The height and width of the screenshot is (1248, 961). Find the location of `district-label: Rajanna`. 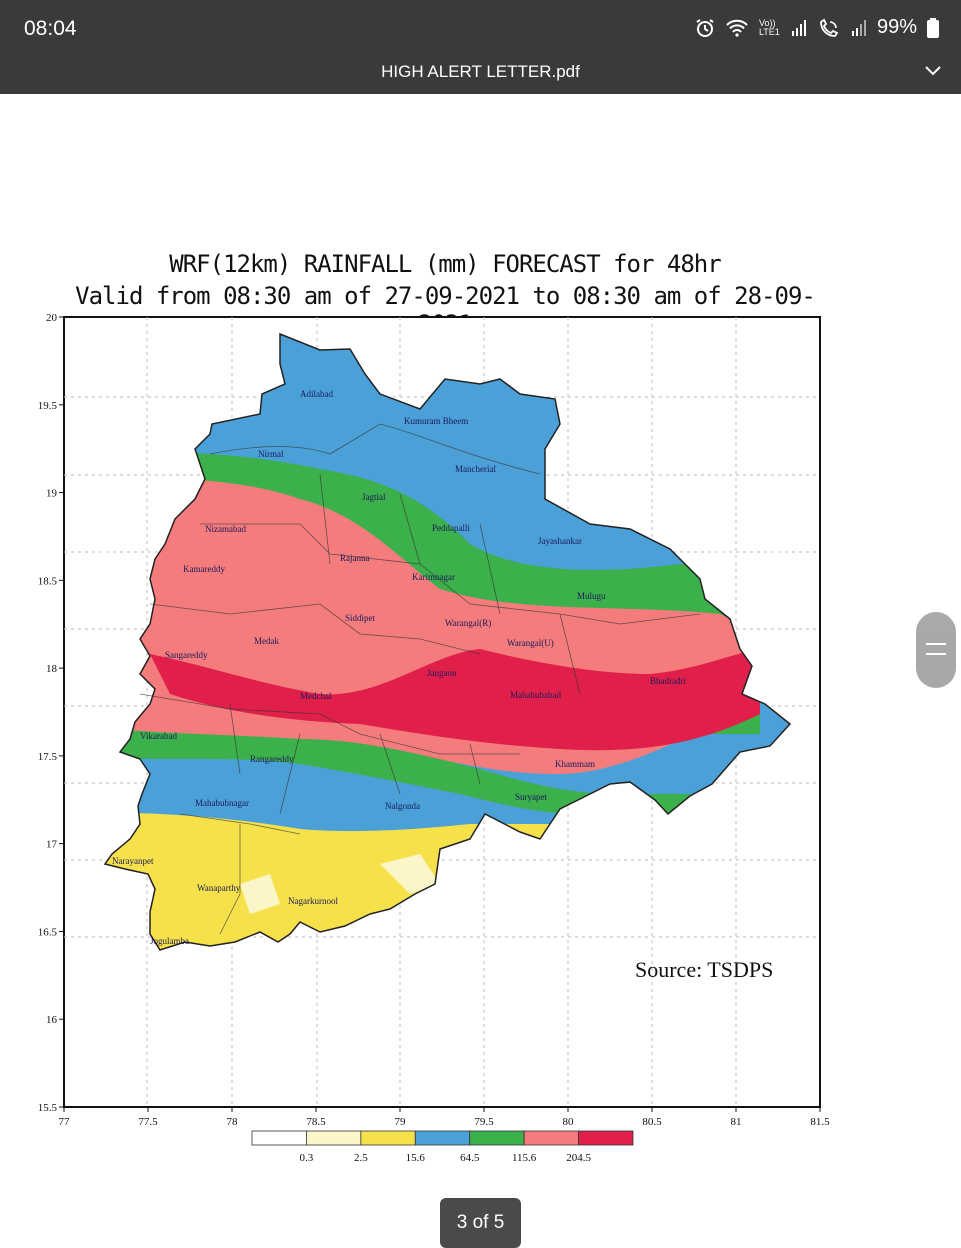

district-label: Rajanna is located at coordinates (355, 558).